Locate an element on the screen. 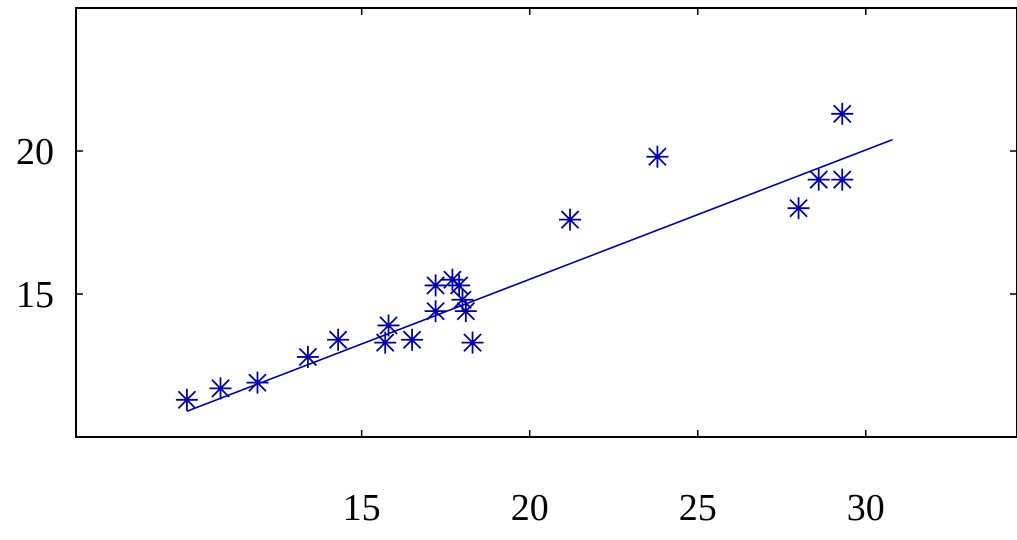 The width and height of the screenshot is (1017, 540). x-tick-label: 20 is located at coordinates (530, 508).